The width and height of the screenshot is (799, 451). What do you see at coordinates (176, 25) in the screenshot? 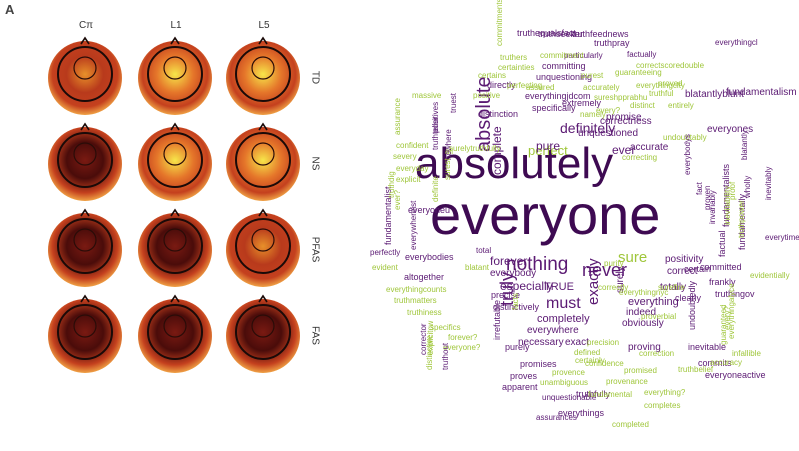
I see `column-header-l1: L1` at bounding box center [176, 25].